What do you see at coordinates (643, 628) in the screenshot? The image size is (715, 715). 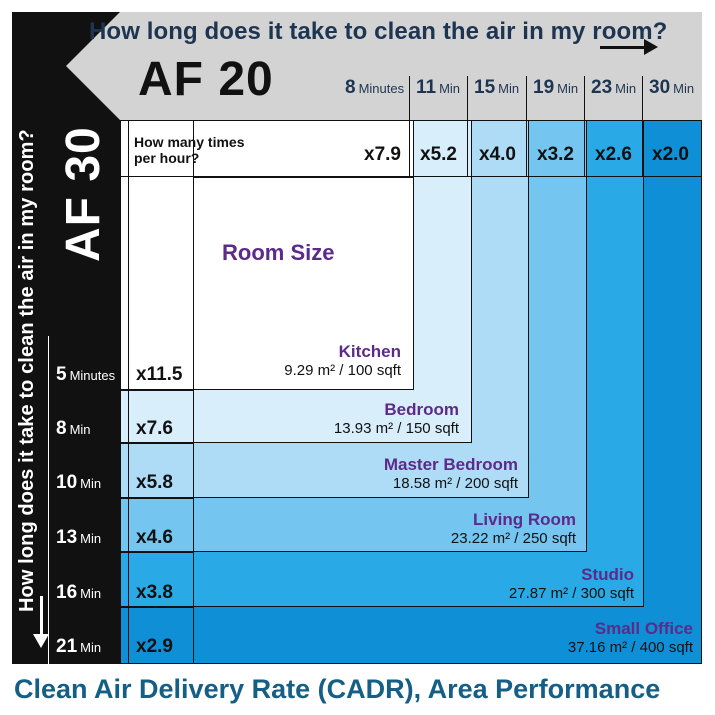 I see `room-name: Small Office` at bounding box center [643, 628].